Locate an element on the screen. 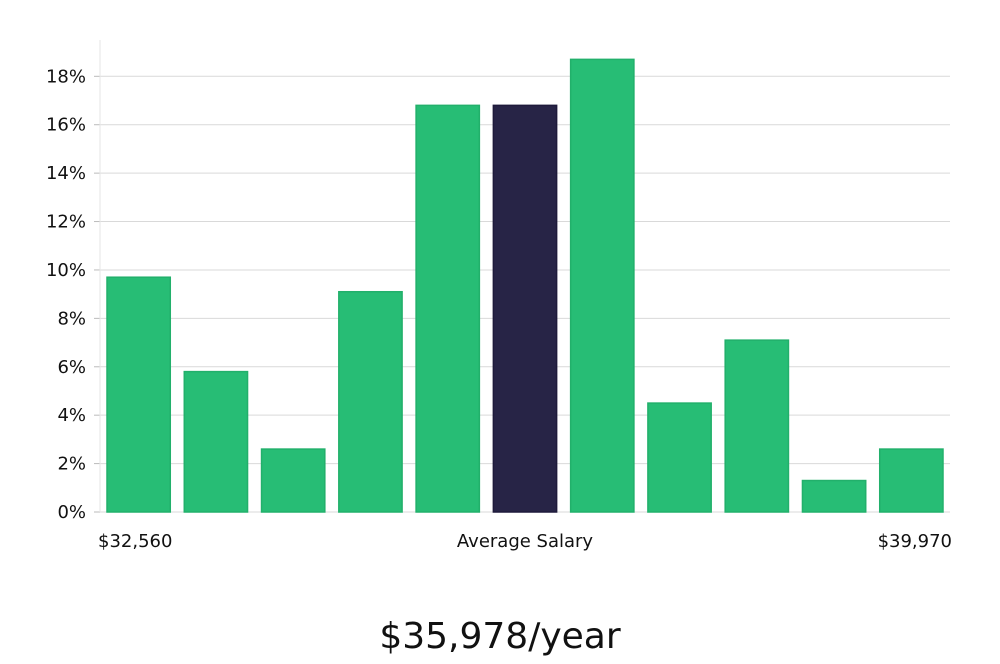  x-center-label: Average Salary is located at coordinates (525, 541).